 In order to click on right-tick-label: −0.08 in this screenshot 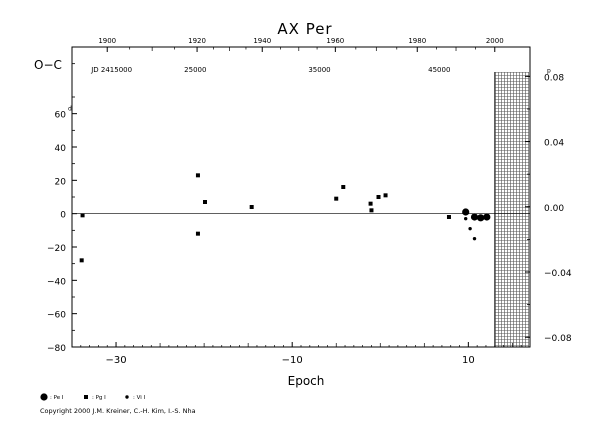, I will do `click(558, 339)`.